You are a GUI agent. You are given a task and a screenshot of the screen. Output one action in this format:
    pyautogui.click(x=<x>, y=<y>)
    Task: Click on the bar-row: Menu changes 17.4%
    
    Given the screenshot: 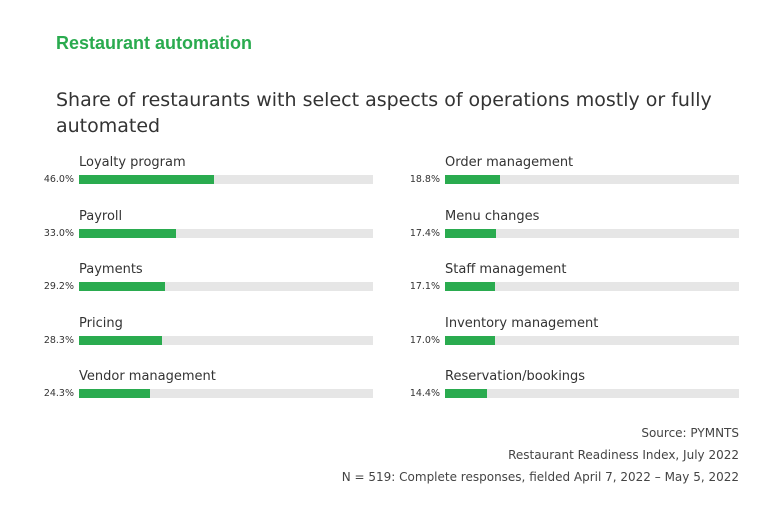 What is the action you would take?
    pyautogui.click(x=568, y=224)
    